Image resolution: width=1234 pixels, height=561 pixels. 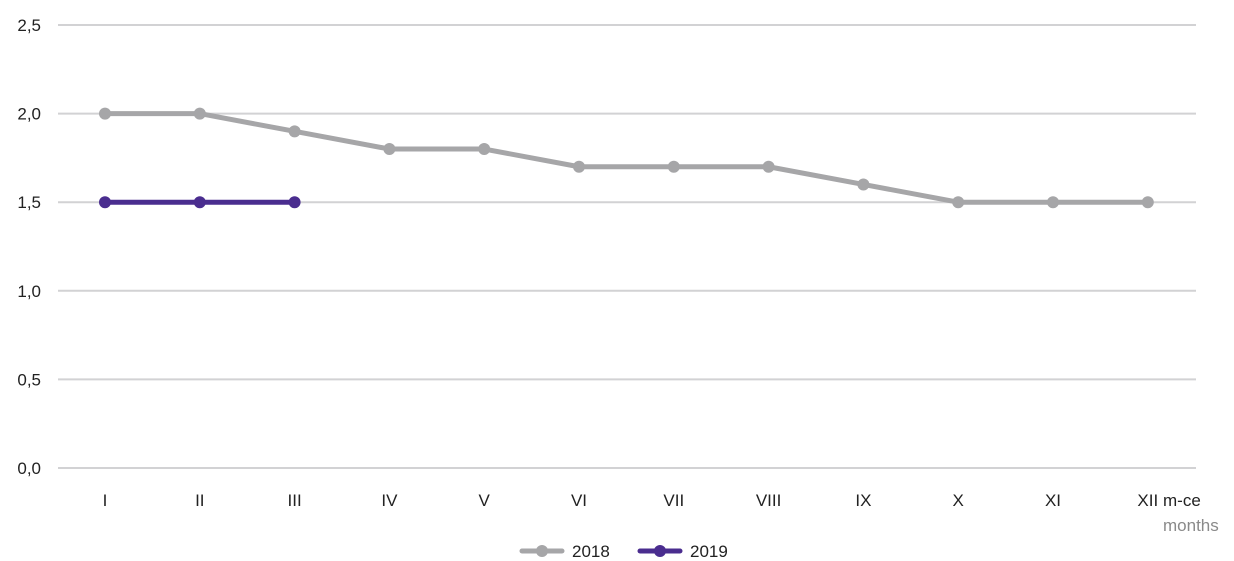 I want to click on y-tick-label: 2,5, so click(x=29, y=25).